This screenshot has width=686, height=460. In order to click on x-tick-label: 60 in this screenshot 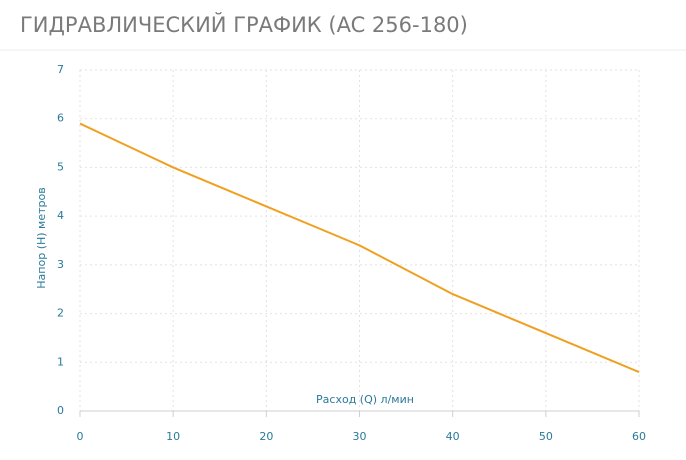, I will do `click(639, 436)`.